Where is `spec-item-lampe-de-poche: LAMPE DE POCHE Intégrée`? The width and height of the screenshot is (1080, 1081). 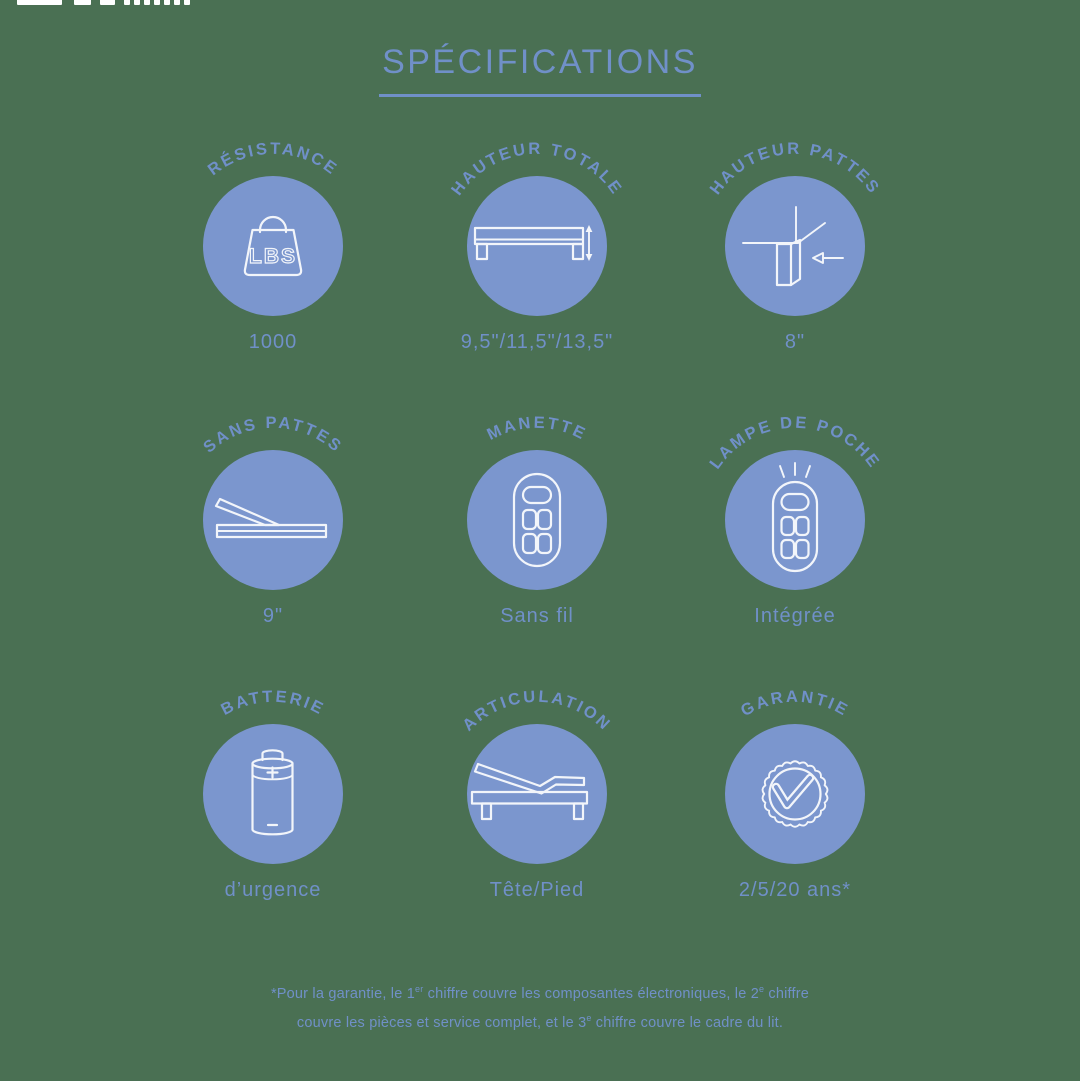 spec-item-lampe-de-poche: LAMPE DE POCHE Intégrée is located at coordinates (795, 521).